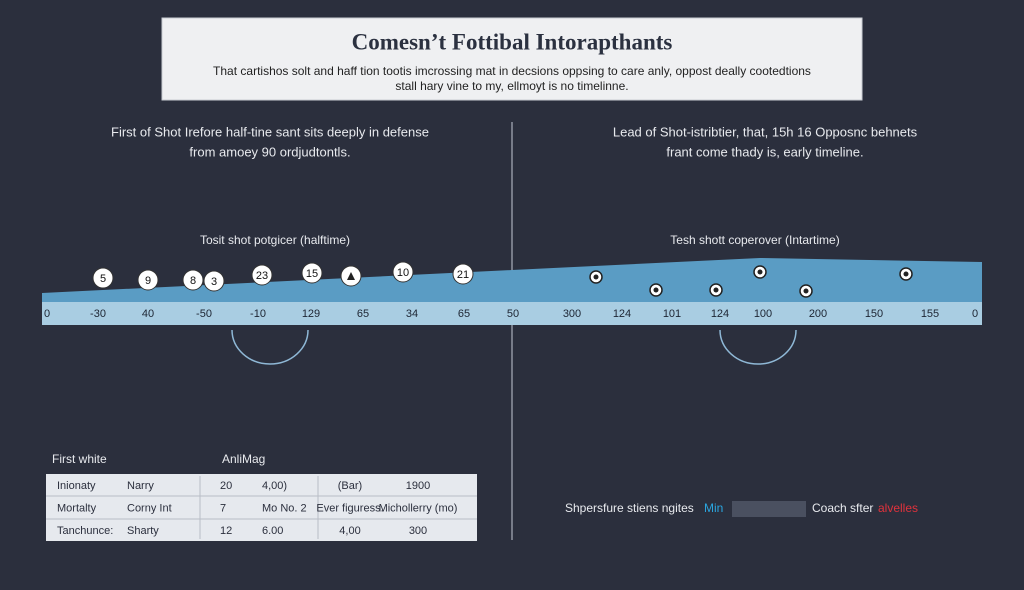 The image size is (1024, 590). I want to click on table-cell: 6.00, so click(272, 531).